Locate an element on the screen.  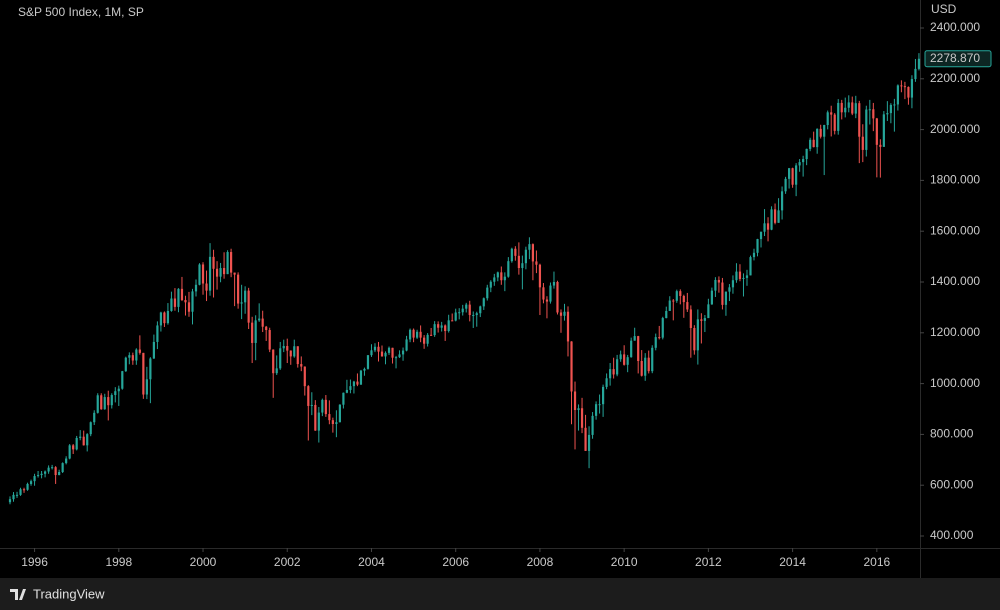
y-tick-label: 1600.000 is located at coordinates (955, 230).